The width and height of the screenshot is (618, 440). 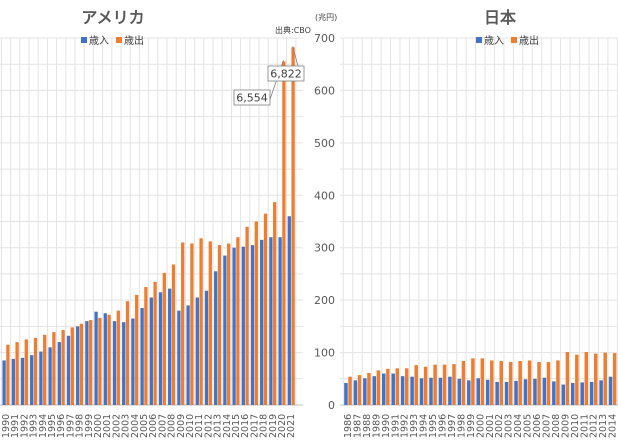 What do you see at coordinates (544, 391) in the screenshot?
I see `jp-bar-revenue-2007` at bounding box center [544, 391].